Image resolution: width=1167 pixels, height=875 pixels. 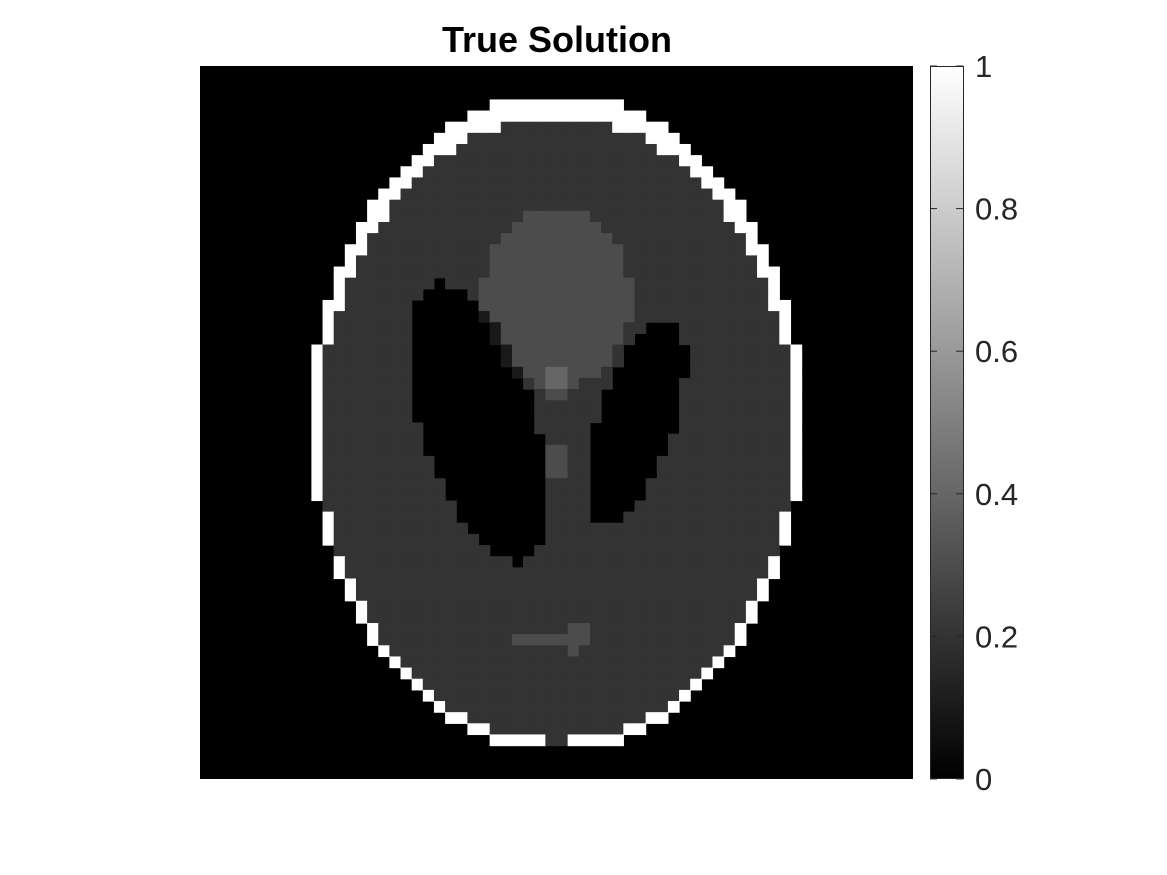 What do you see at coordinates (974, 423) in the screenshot?
I see `colorbar: 00.20.40.60.81` at bounding box center [974, 423].